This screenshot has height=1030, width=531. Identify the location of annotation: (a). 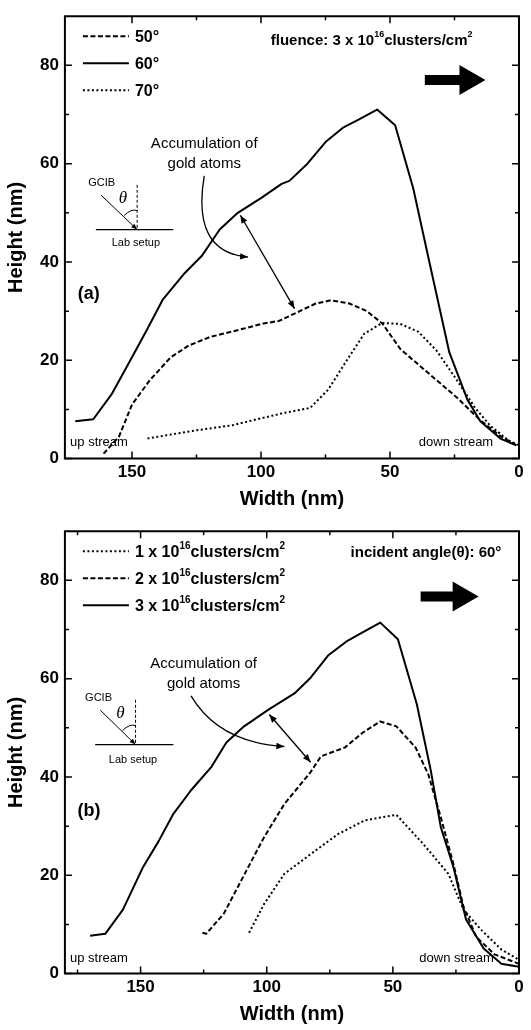
(88, 292).